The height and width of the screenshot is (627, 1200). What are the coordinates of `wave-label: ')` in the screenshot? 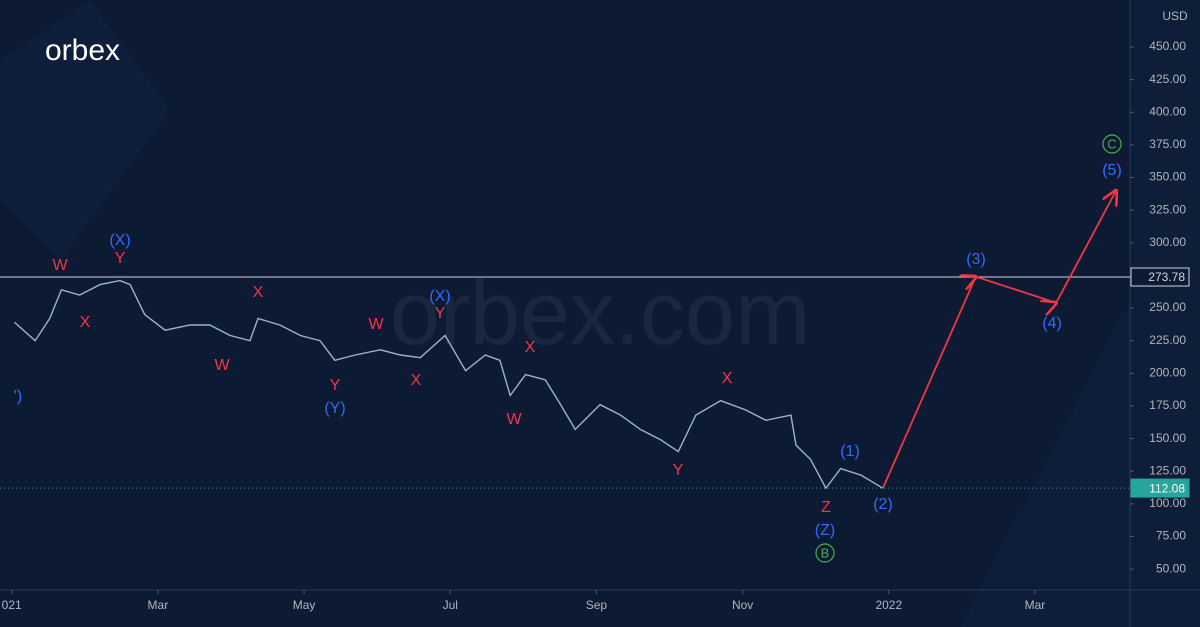 It's located at (18, 396).